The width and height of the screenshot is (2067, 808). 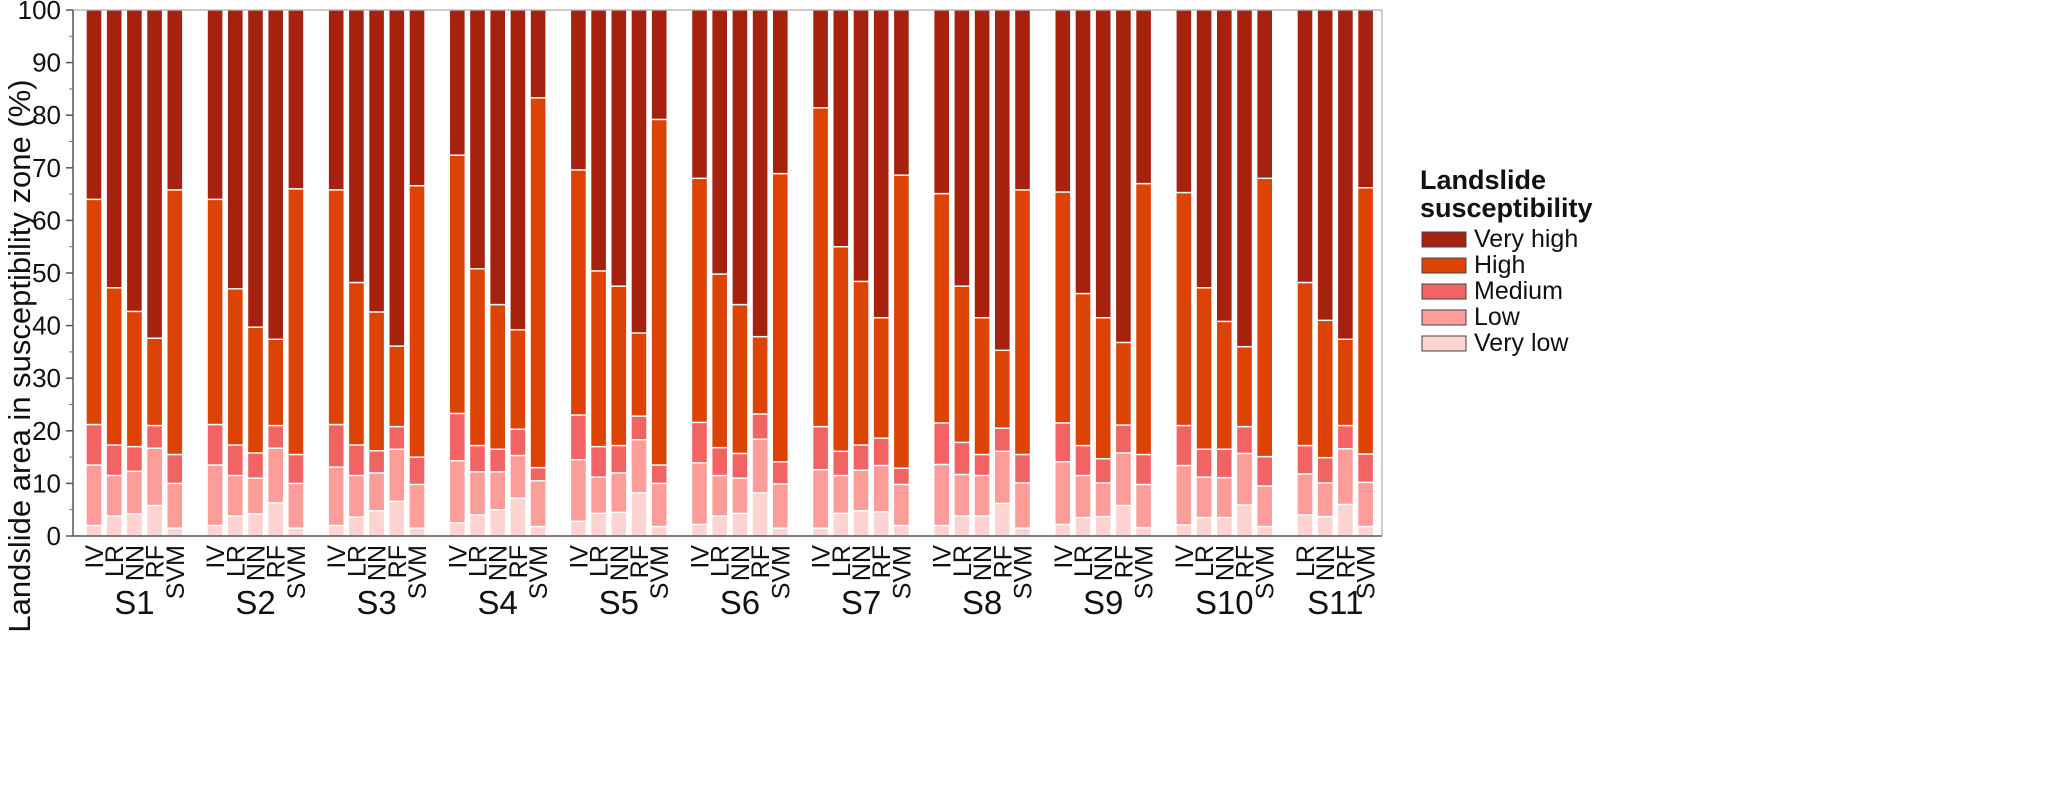 What do you see at coordinates (154, 520) in the screenshot?
I see `bar-segment-s1-rf-very-low` at bounding box center [154, 520].